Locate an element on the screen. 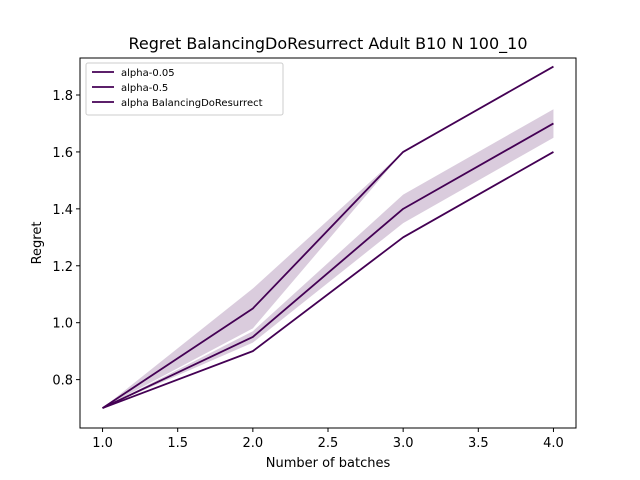  x-tick-label: 2.5 is located at coordinates (328, 443).